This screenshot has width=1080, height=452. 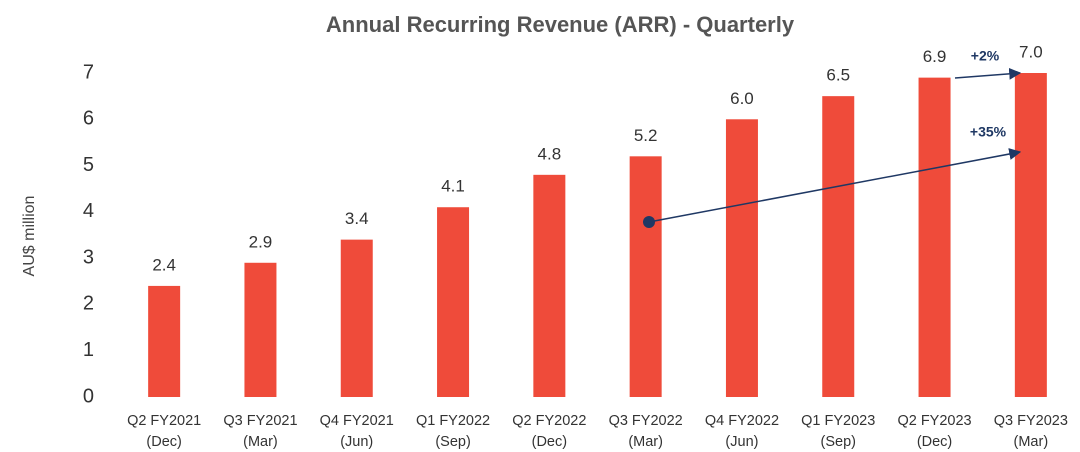 I want to click on value-label: 4.1, so click(x=453, y=186).